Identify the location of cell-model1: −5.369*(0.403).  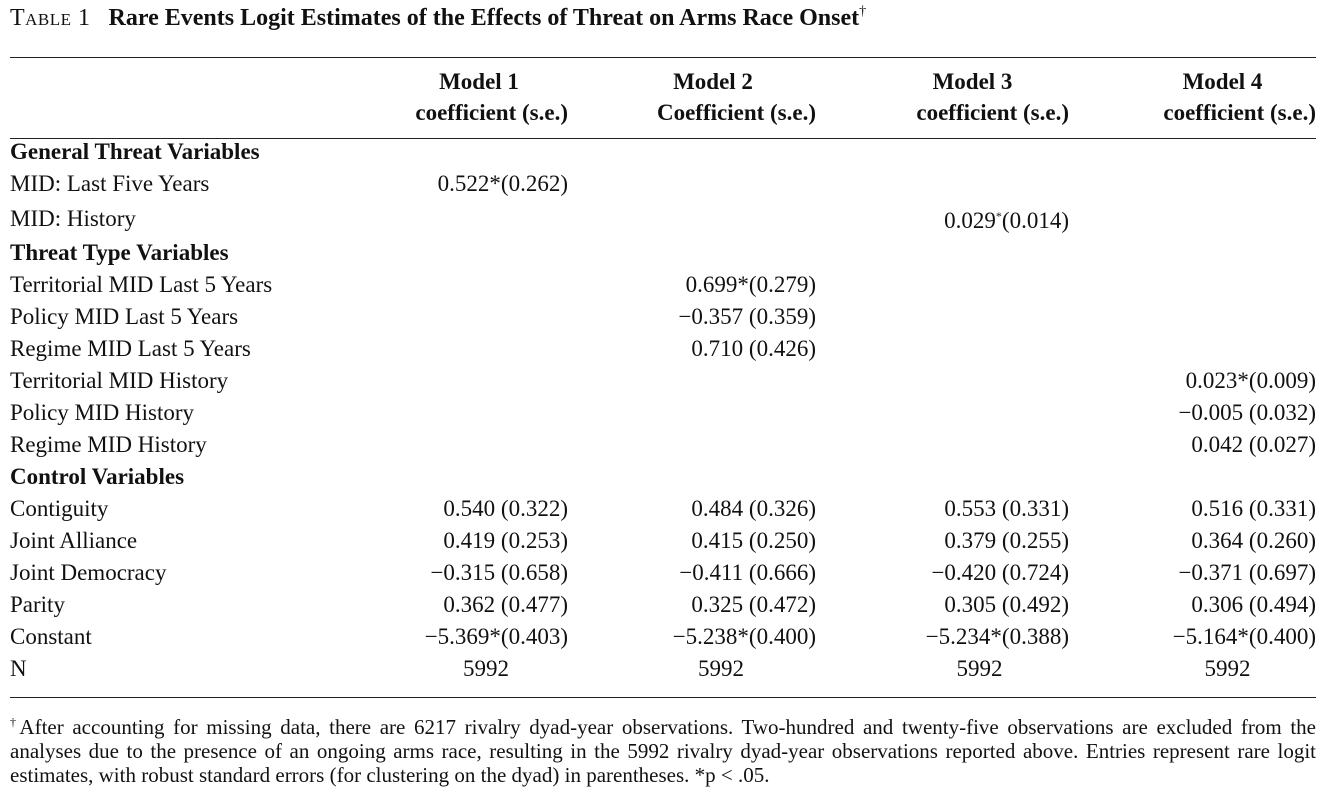
(496, 636).